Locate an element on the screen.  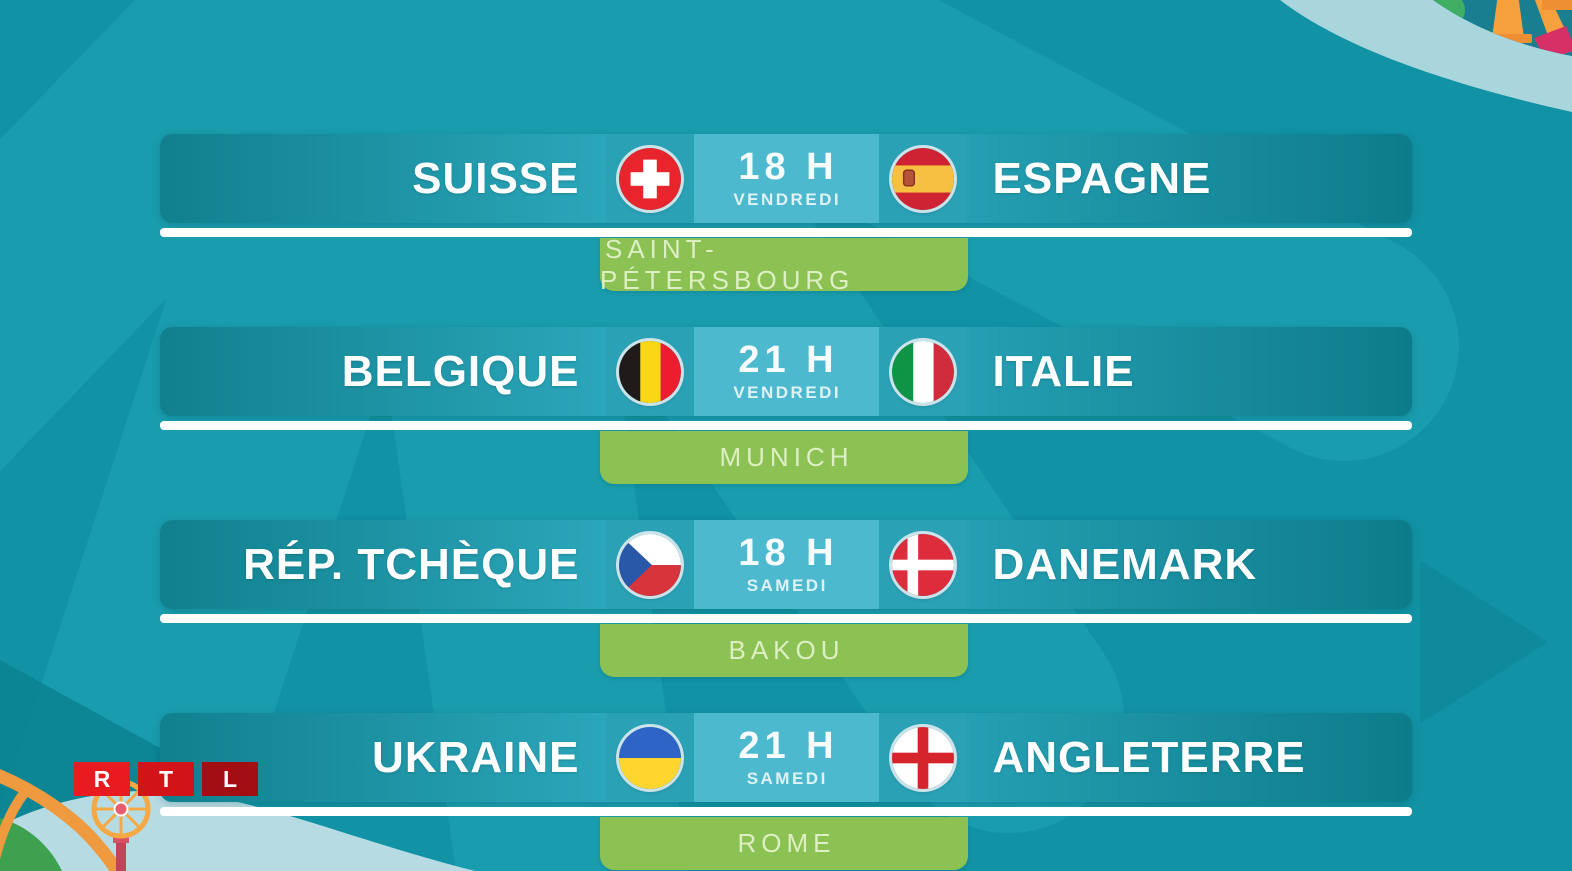
rtl-logo-tile-r: R is located at coordinates (102, 779).